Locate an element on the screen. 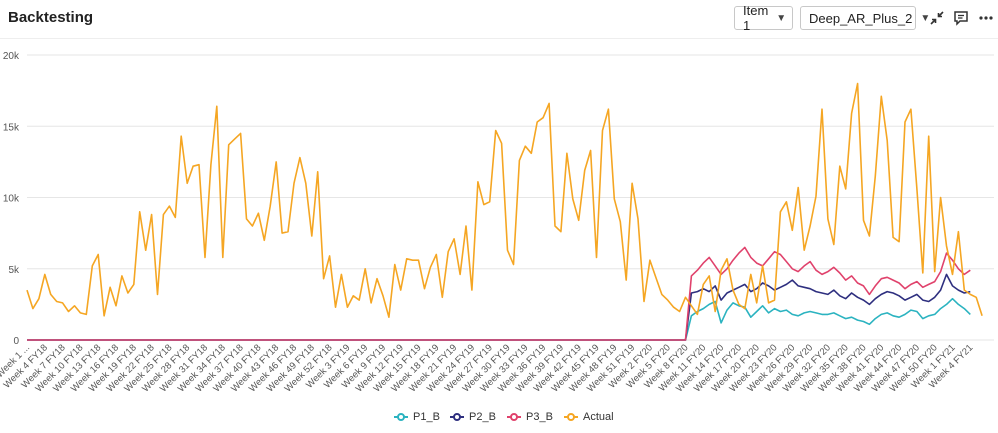 This screenshot has width=998, height=433. item-select: Item 1 ▼ is located at coordinates (763, 18).